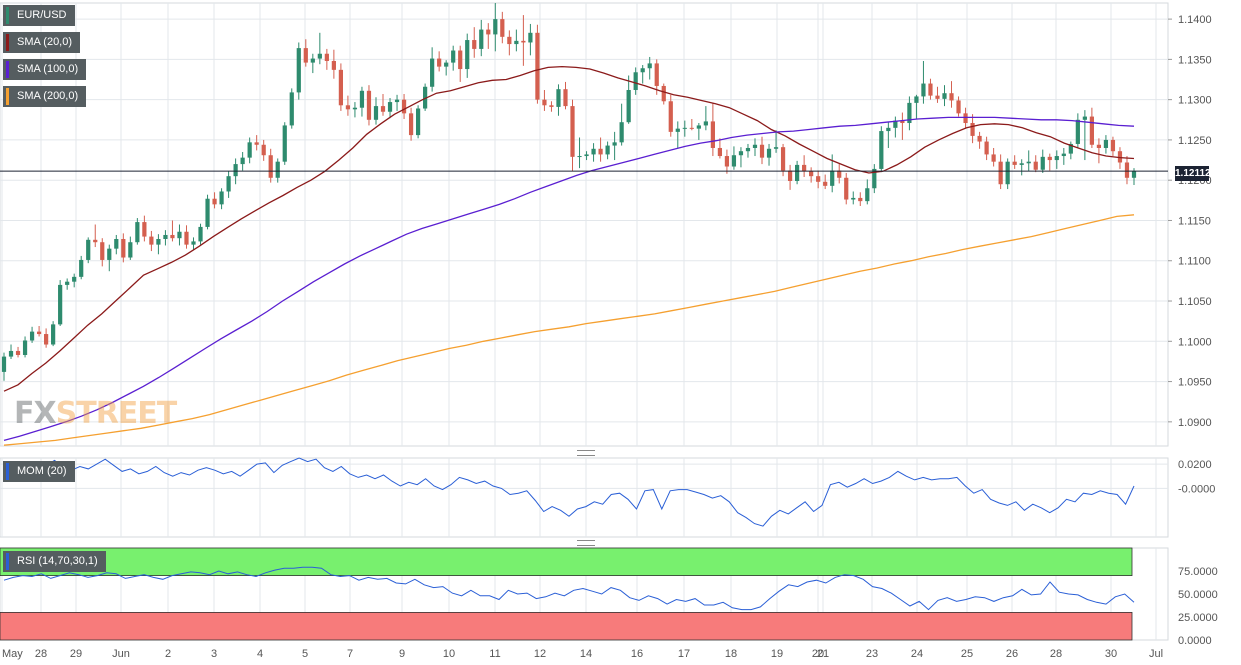  What do you see at coordinates (637, 654) in the screenshot?
I see `x-tick-label: 16` at bounding box center [637, 654].